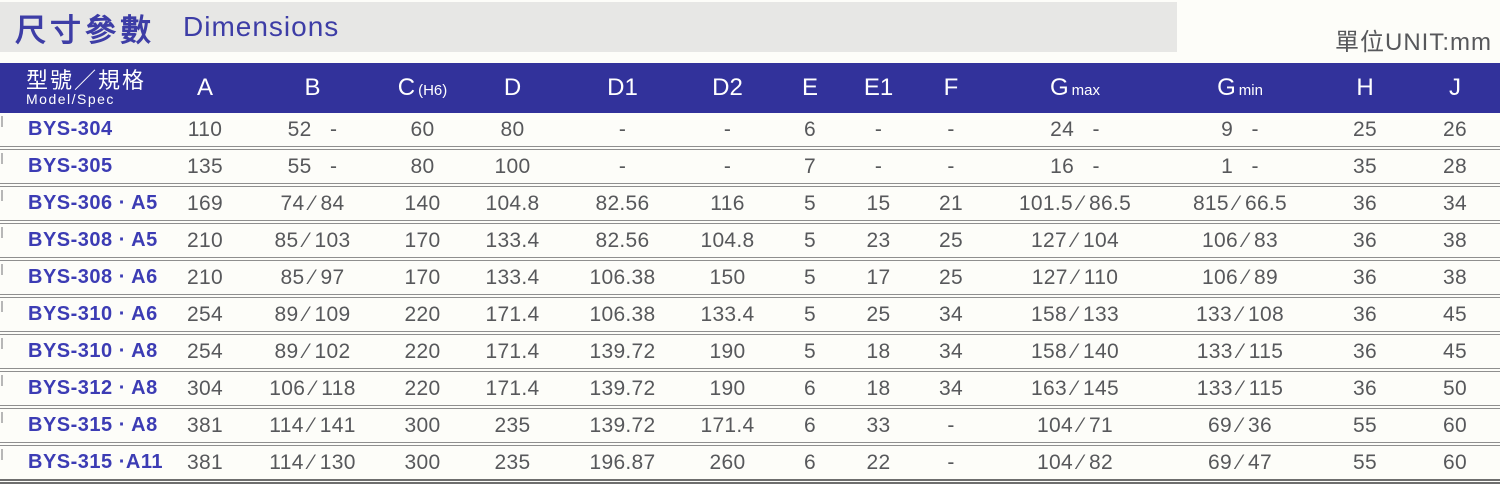 This screenshot has height=484, width=1500. I want to click on value-cell-f: 21, so click(951, 203).